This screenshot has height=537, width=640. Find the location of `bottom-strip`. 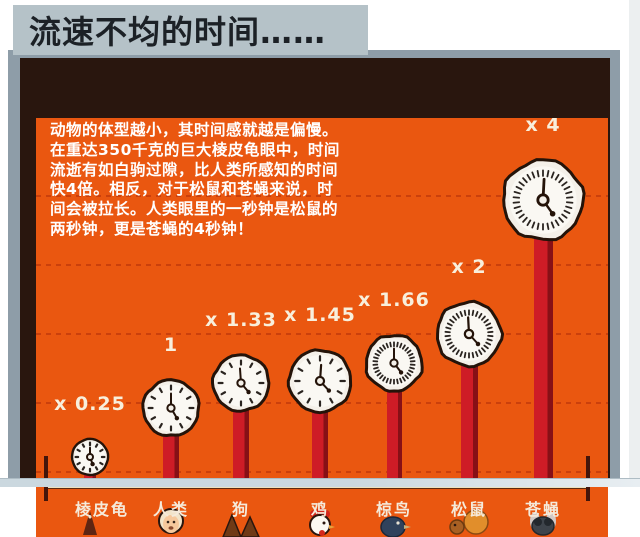

bottom-strip is located at coordinates (320, 482).